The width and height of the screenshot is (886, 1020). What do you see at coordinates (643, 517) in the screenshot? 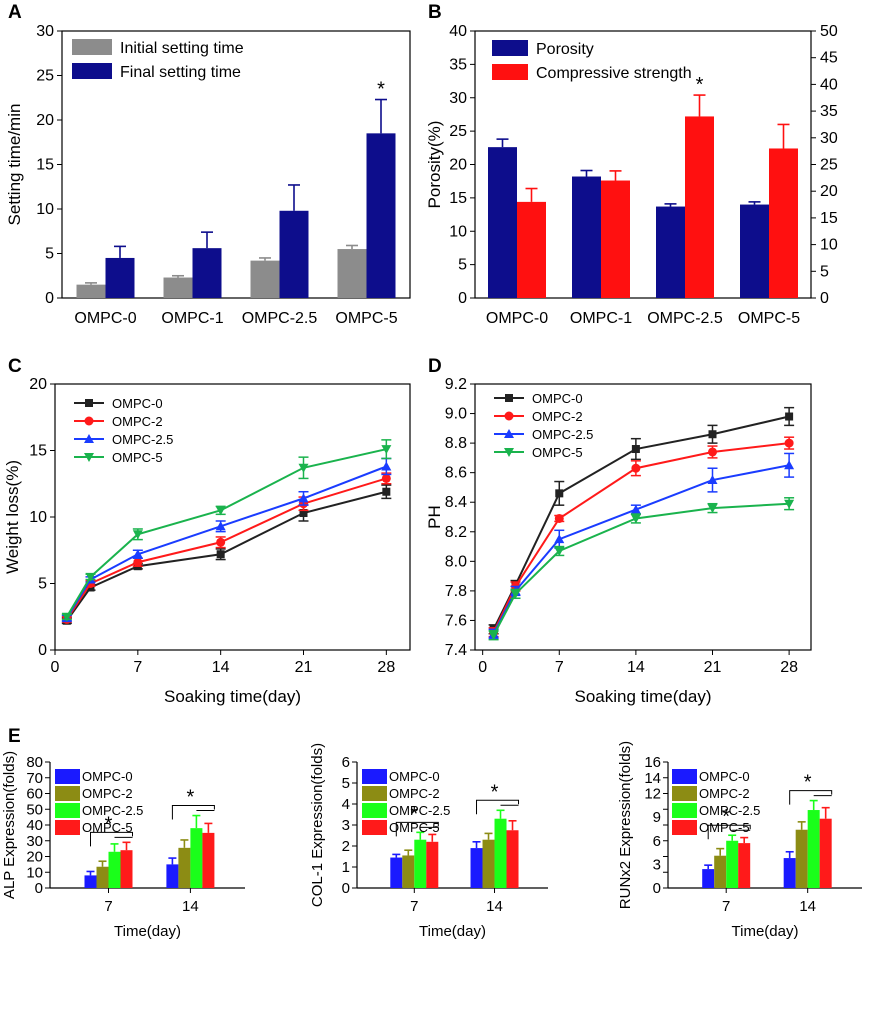
I see `plot-frame` at bounding box center [643, 517].